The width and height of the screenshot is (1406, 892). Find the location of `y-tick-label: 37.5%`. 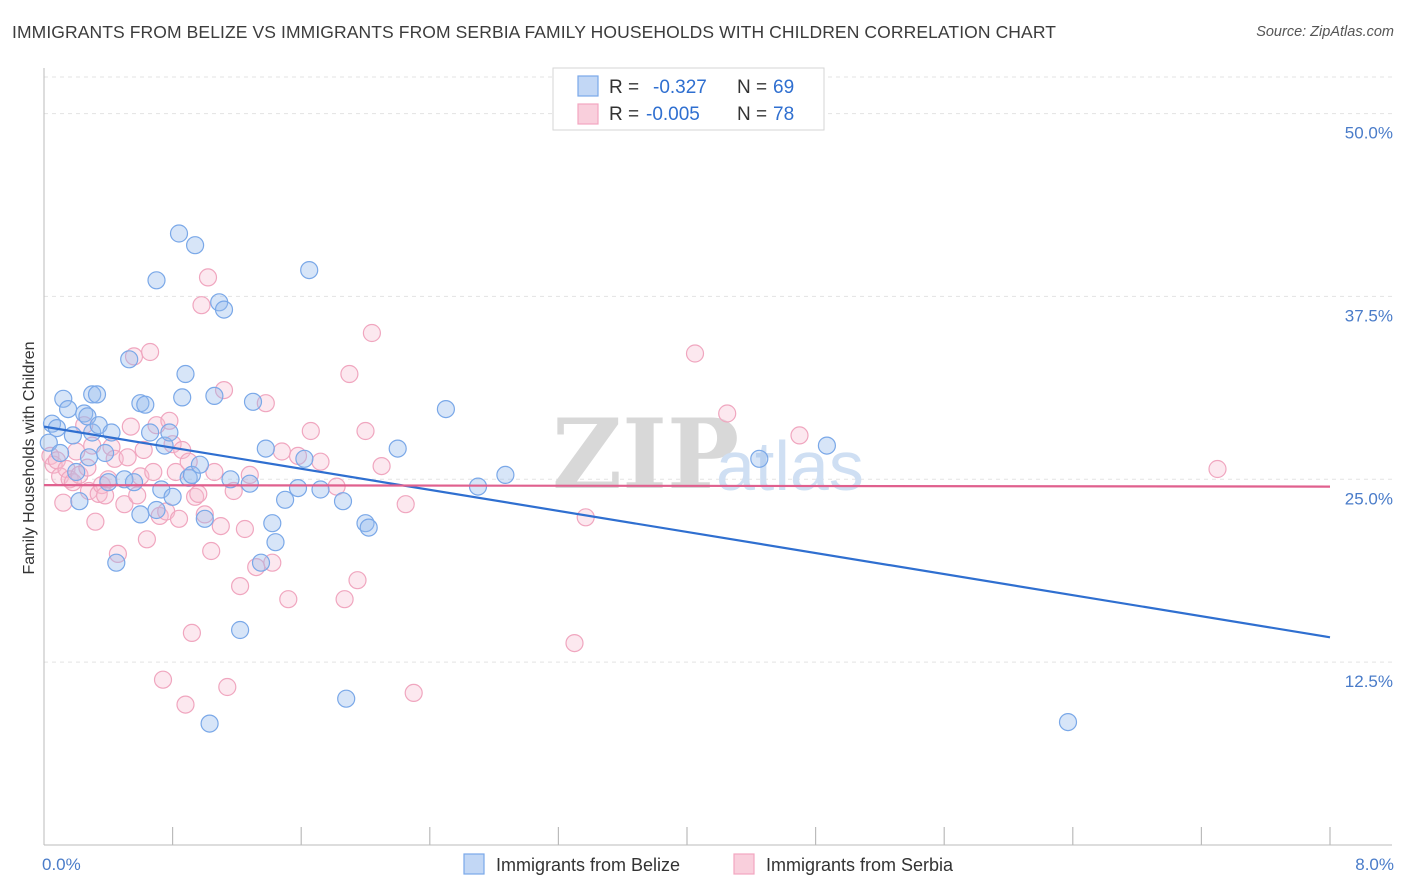

y-tick-label: 37.5% is located at coordinates (1369, 315).